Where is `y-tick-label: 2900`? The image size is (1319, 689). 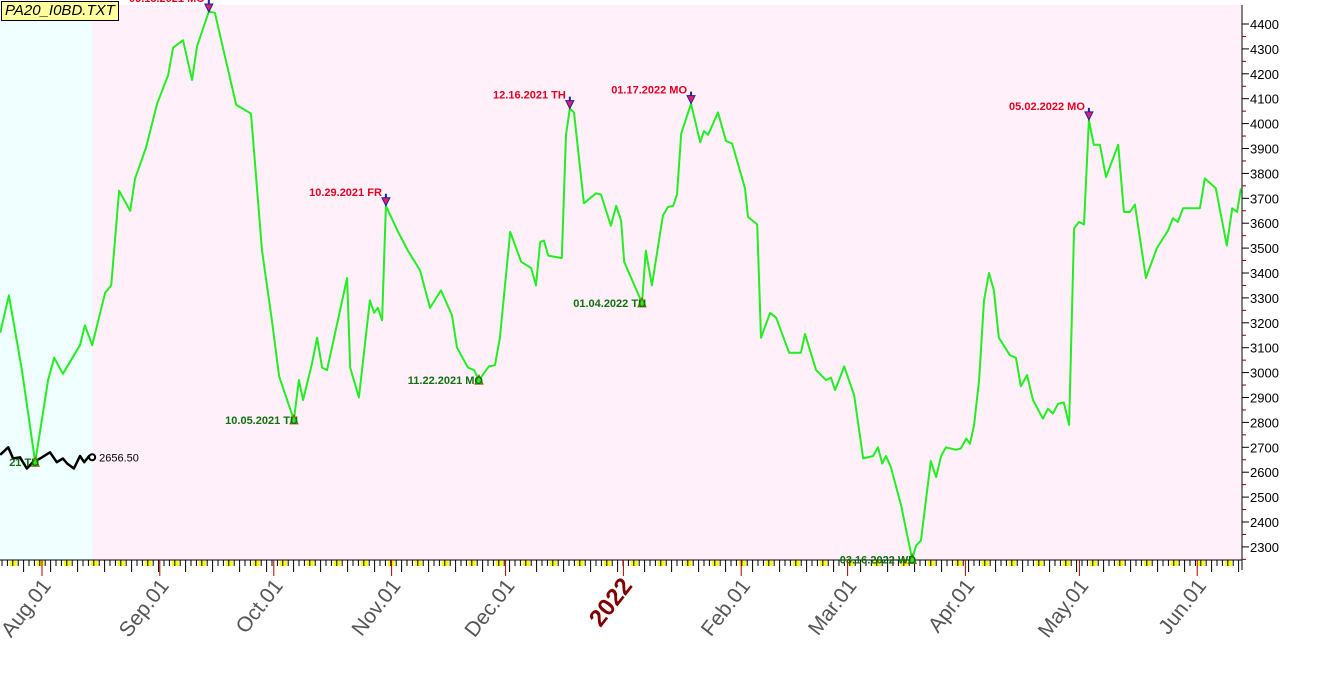
y-tick-label: 2900 is located at coordinates (1264, 398).